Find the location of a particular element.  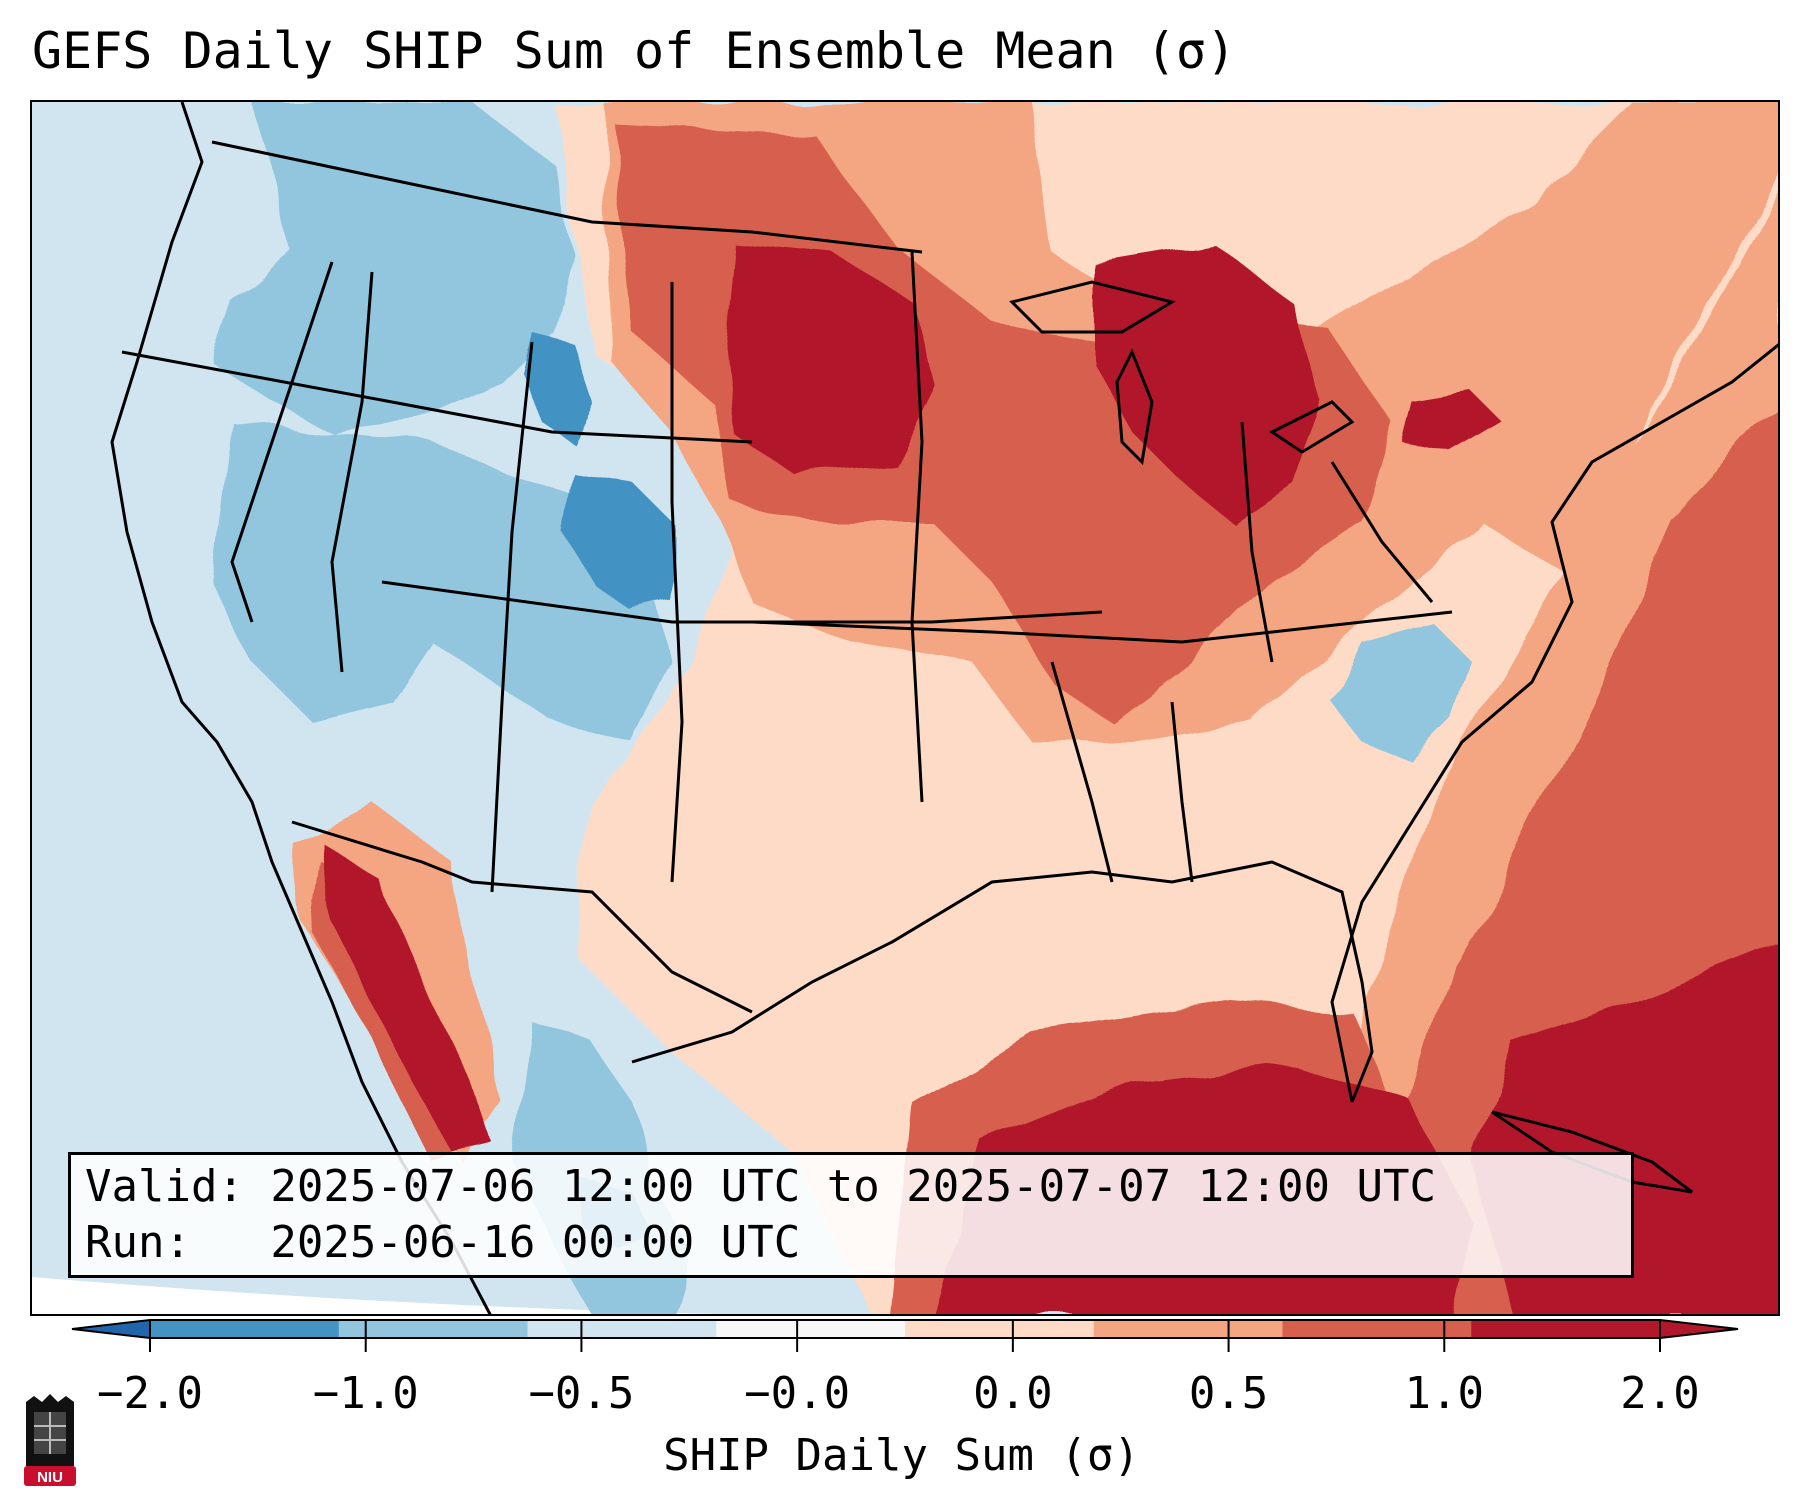

run-time-text: Run: 2025-06-16 00:00 UTC is located at coordinates (443, 1242).